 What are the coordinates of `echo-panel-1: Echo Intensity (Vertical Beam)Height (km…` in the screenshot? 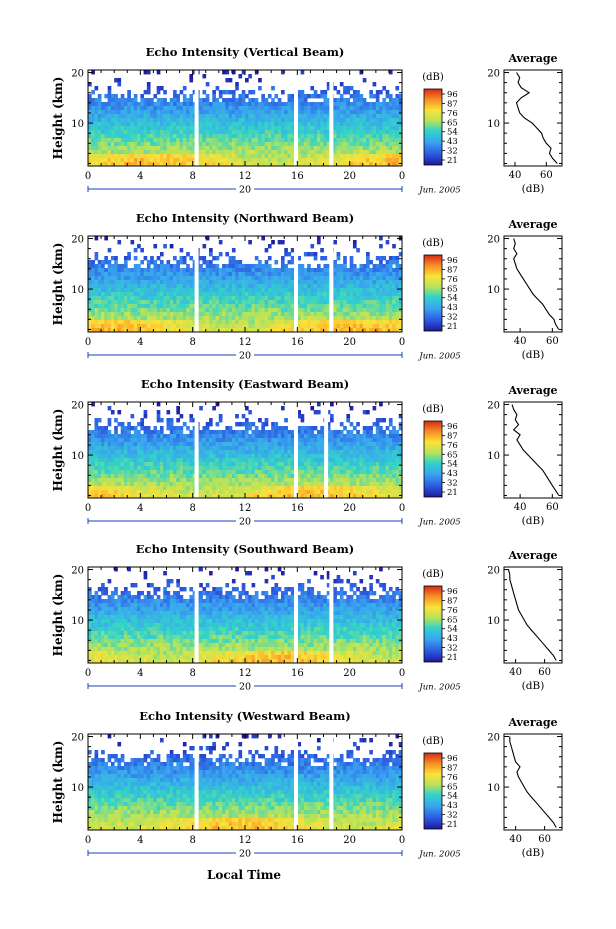 It's located at (307, 120).